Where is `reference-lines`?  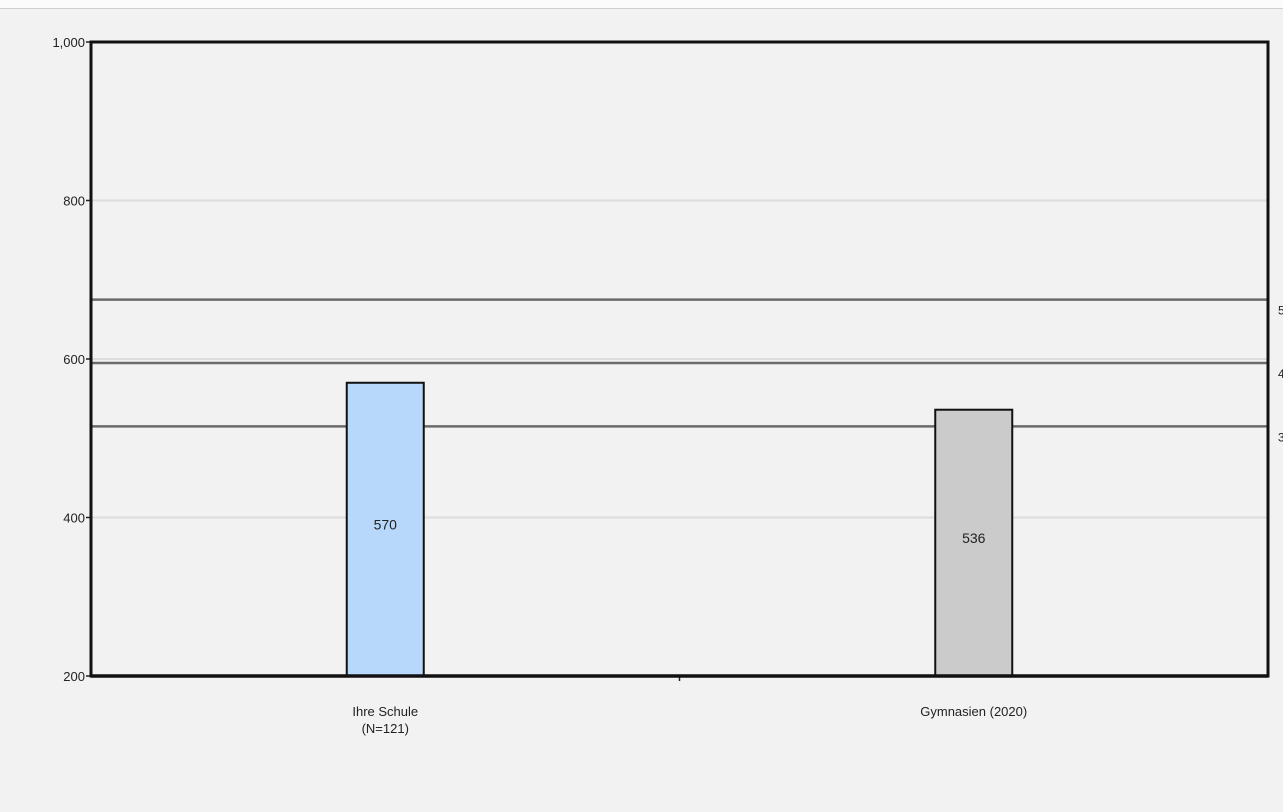 reference-lines is located at coordinates (679, 363).